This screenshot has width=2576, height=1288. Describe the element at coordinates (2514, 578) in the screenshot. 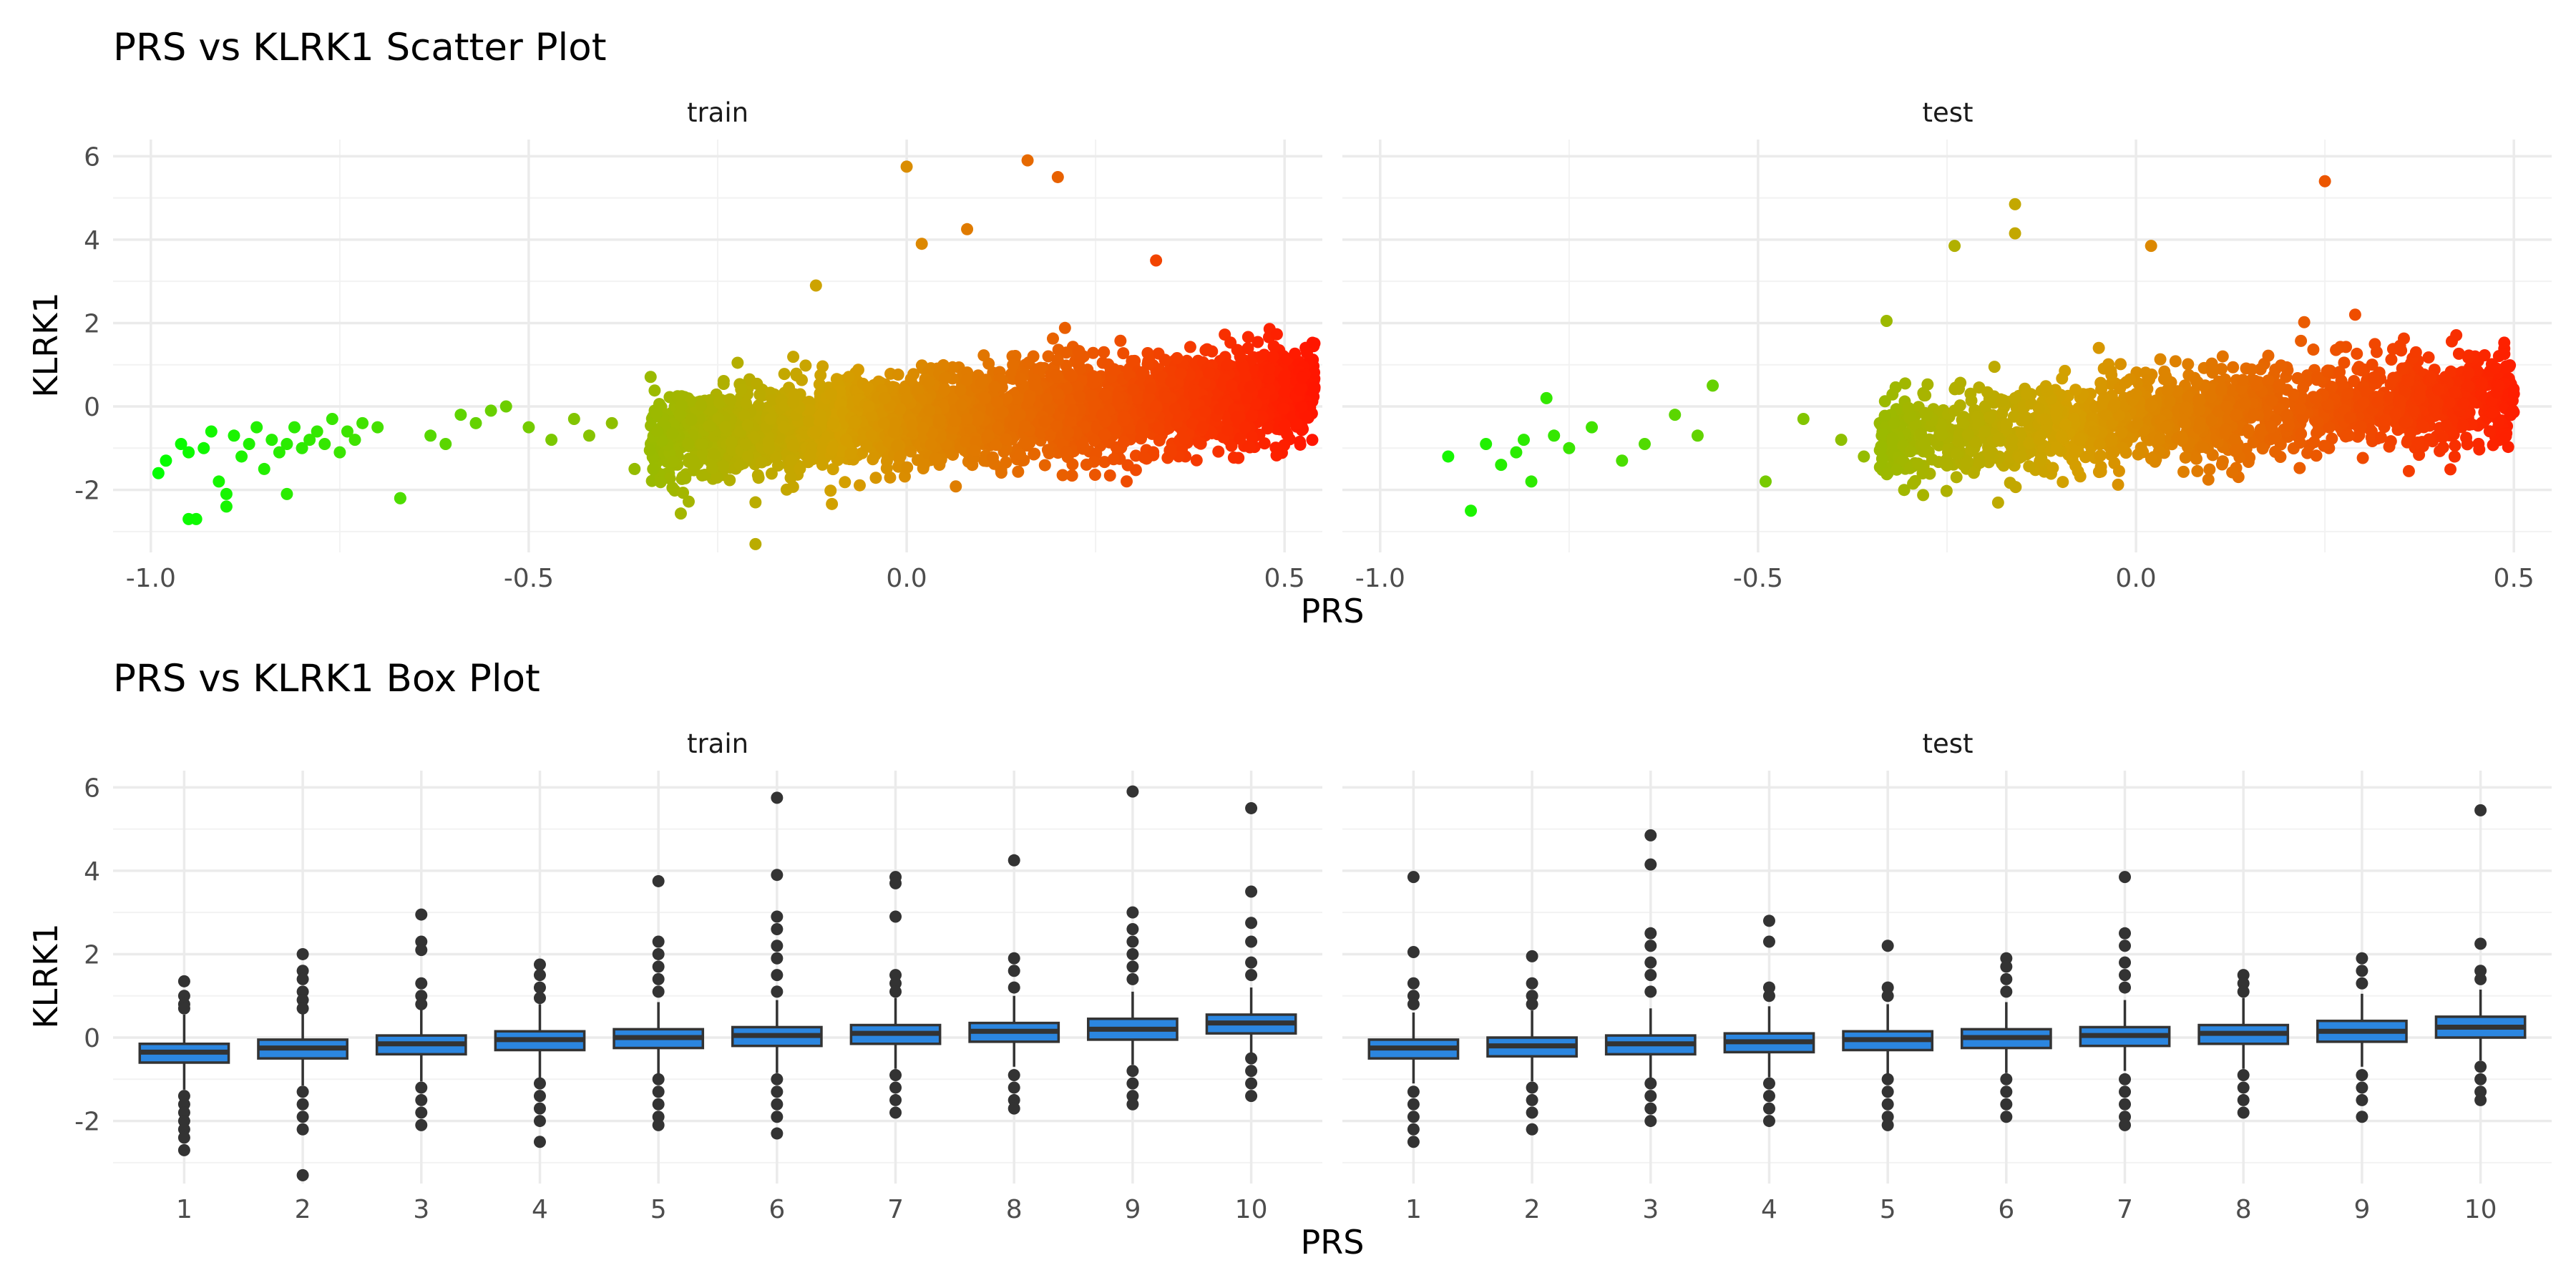

I see `x-tick-label: 0.5` at that location.